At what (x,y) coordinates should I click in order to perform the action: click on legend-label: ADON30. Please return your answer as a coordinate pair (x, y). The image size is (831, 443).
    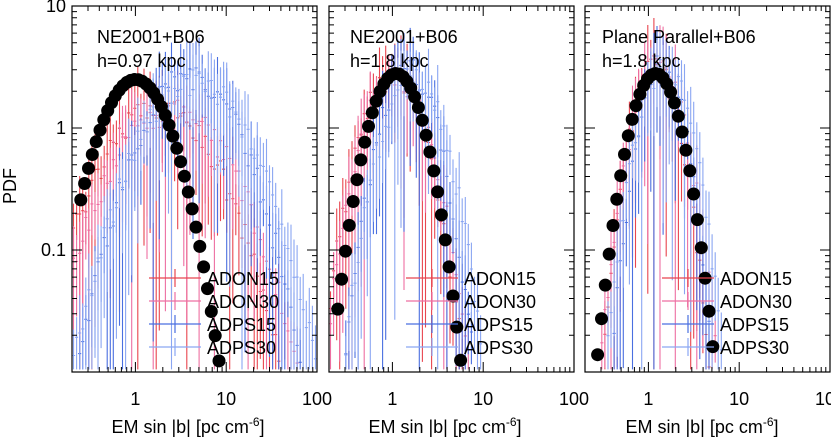
    Looking at the image, I should click on (500, 302).